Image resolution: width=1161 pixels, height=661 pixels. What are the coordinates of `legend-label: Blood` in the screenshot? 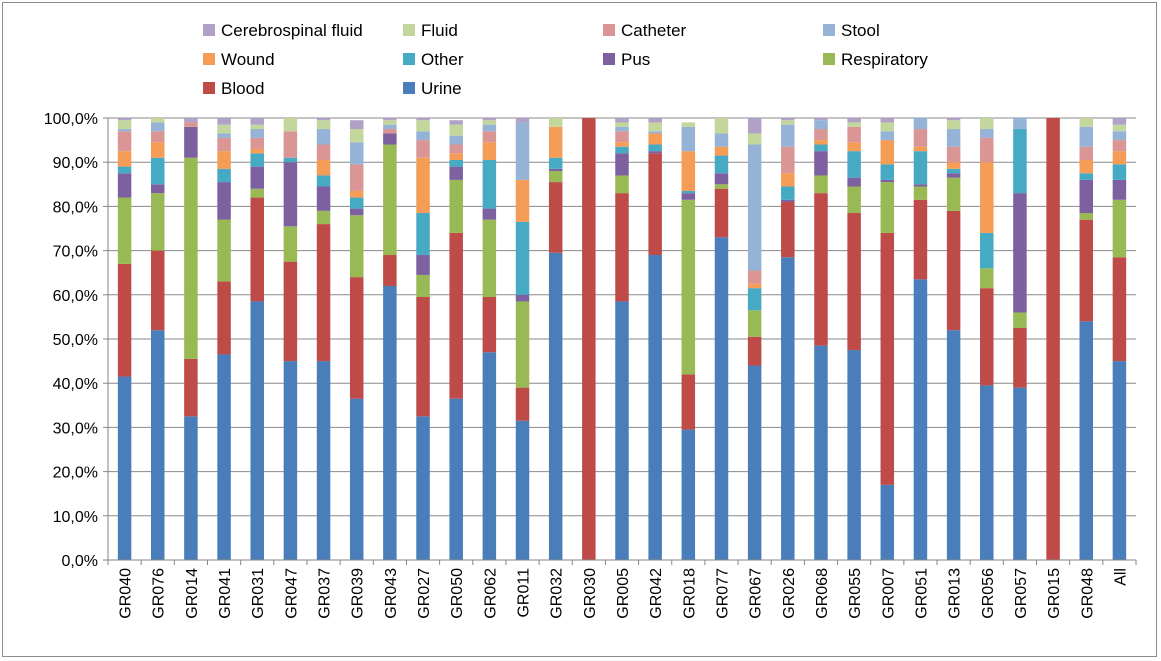 It's located at (242, 88).